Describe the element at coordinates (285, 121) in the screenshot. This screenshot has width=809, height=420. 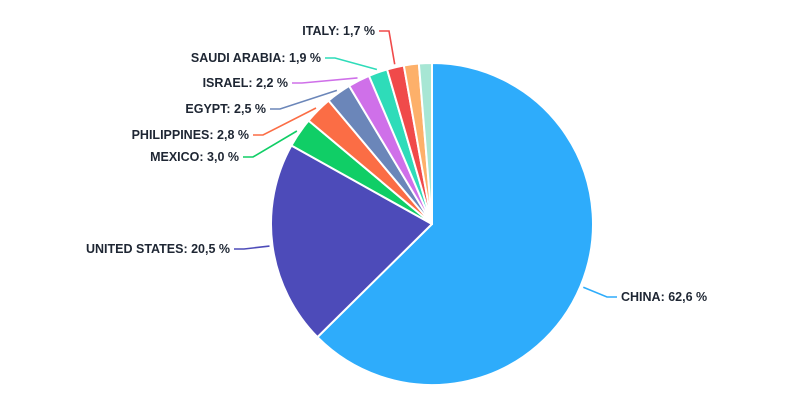
I see `leader-line-philippines` at that location.